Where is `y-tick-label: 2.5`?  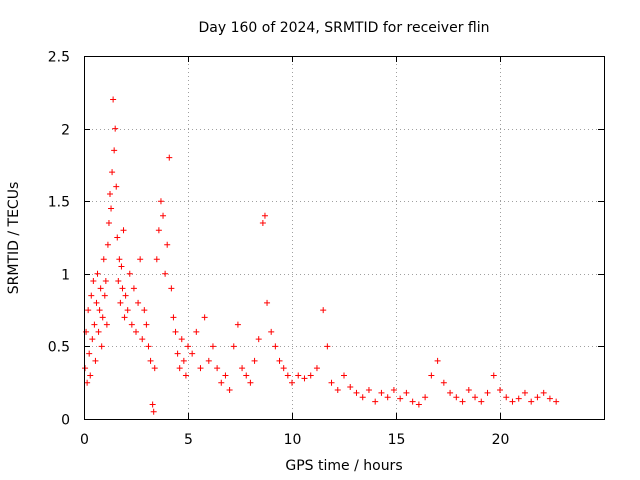
y-tick-label: 2.5 is located at coordinates (59, 58).